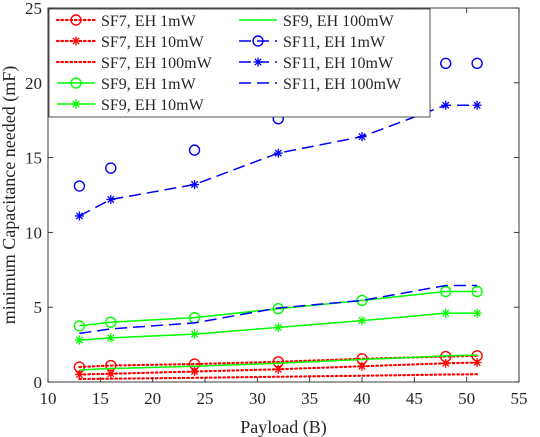  What do you see at coordinates (153, 42) in the screenshot?
I see `legend-label: SF7, EH 10mW` at bounding box center [153, 42].